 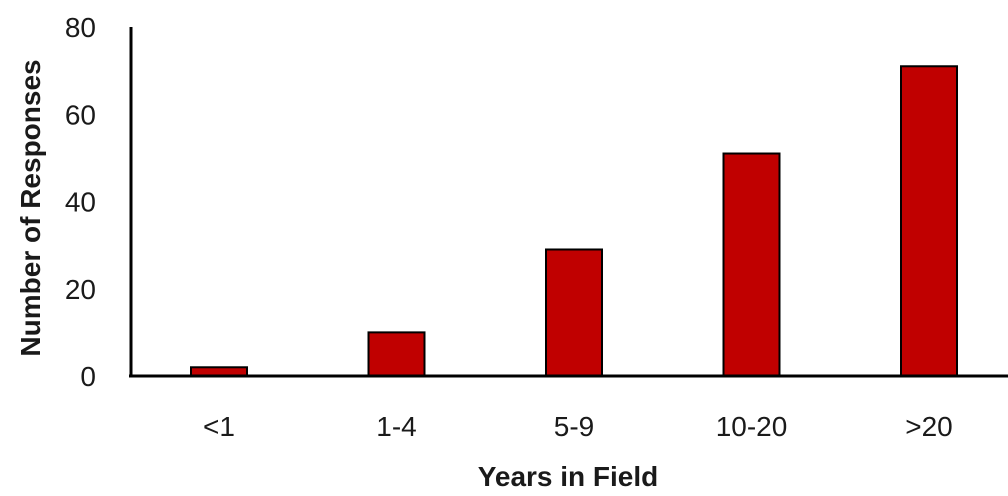 I want to click on x-tick-labels: <1 1-4 5-9 10-20 >20, so click(x=578, y=426).